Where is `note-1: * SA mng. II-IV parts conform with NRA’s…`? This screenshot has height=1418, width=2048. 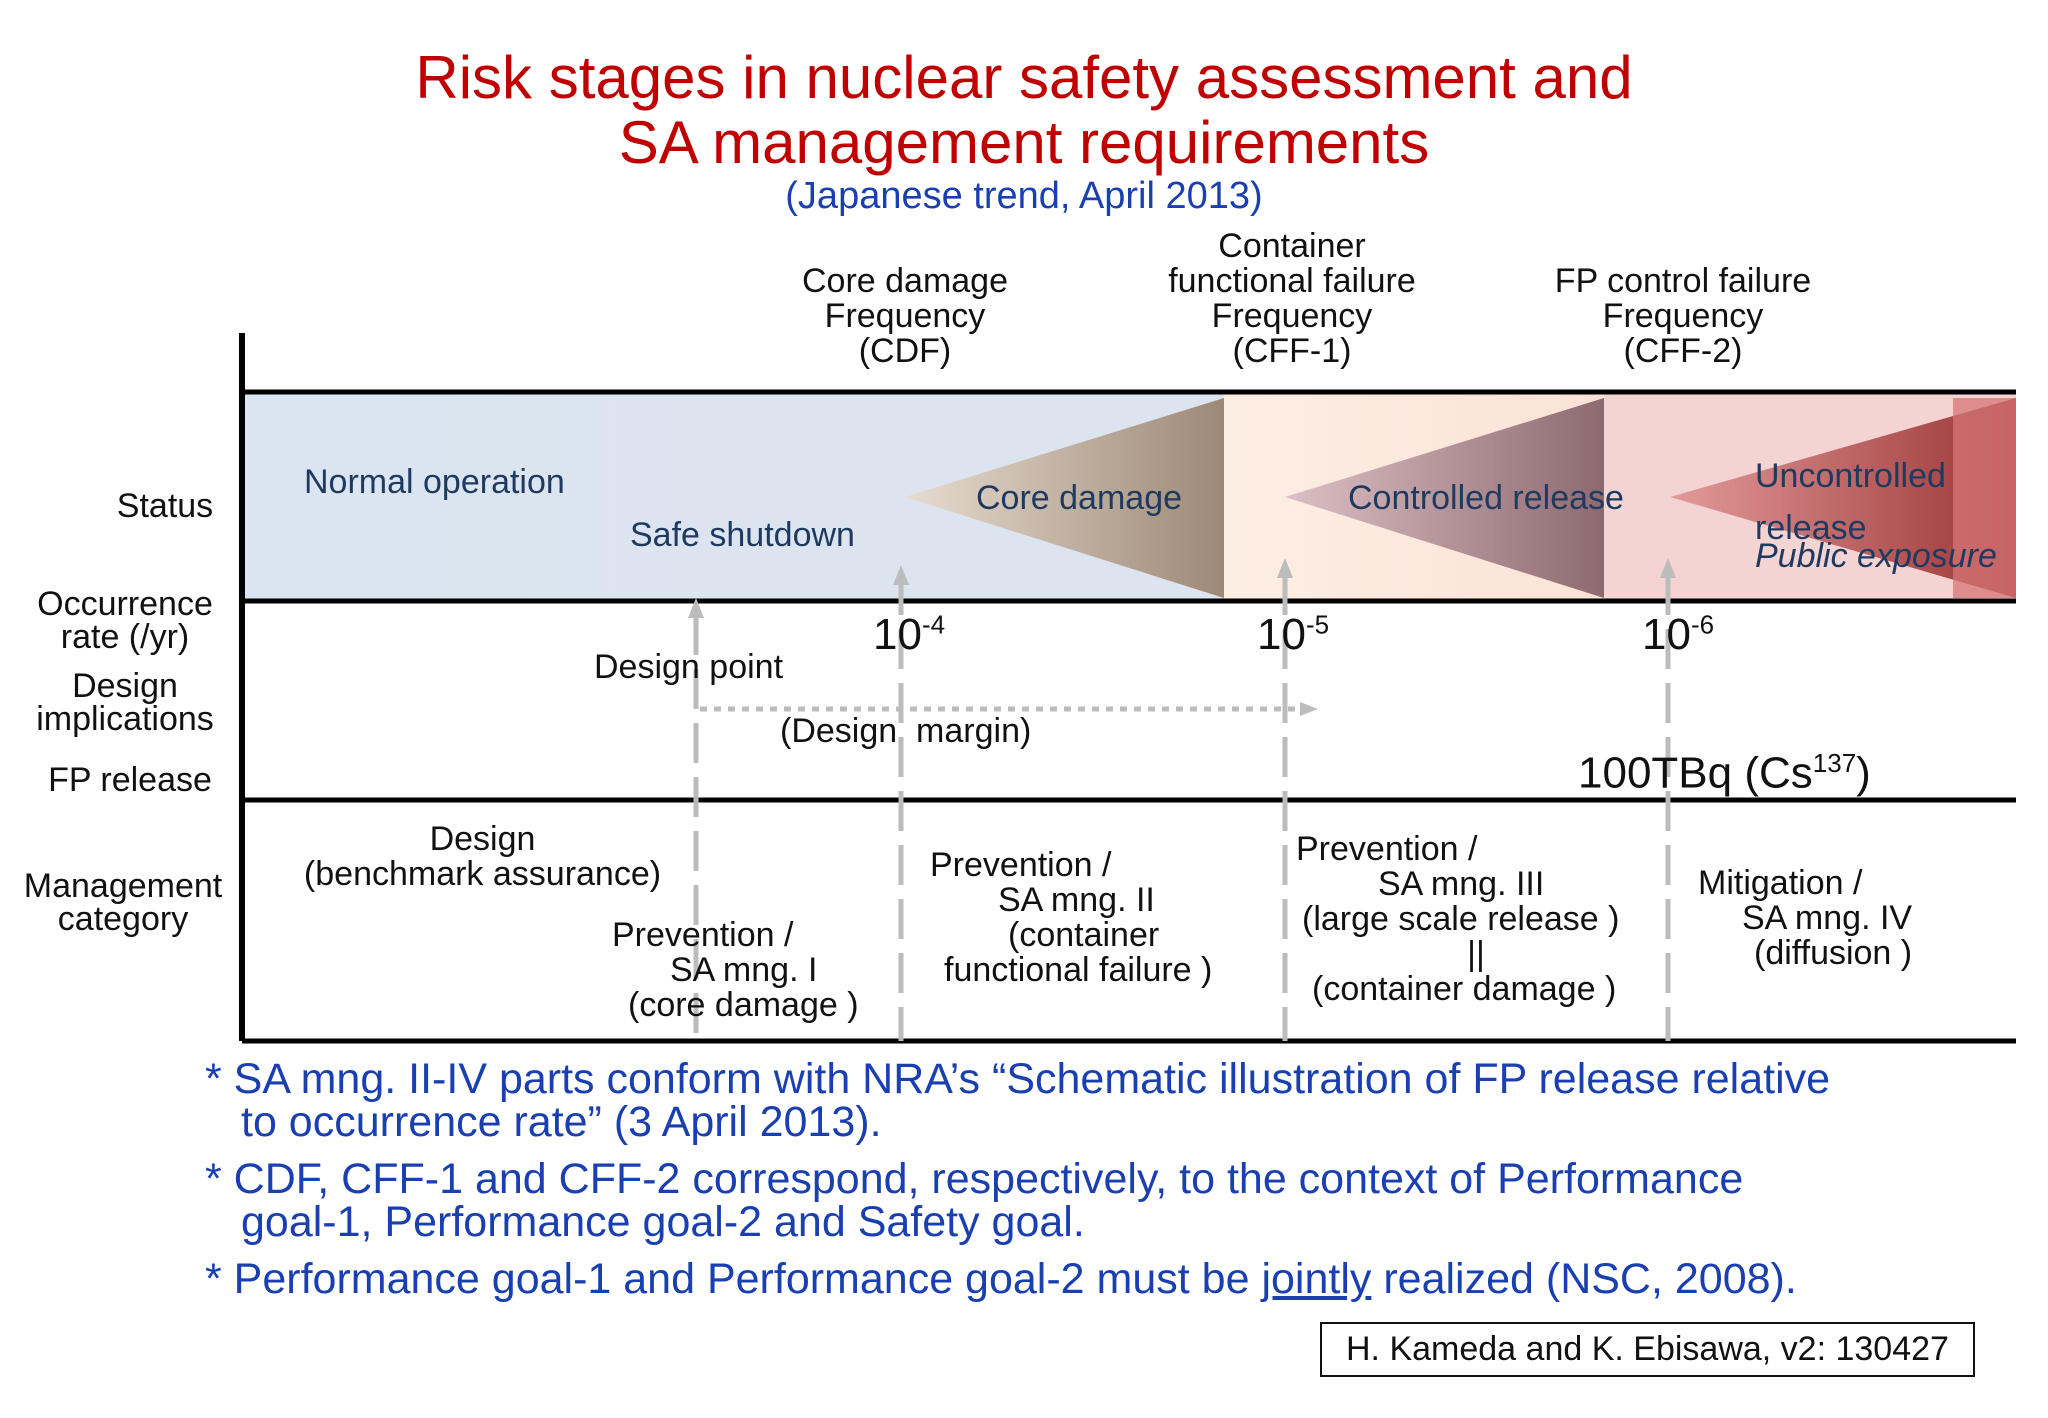
note-1: * SA mng. II-IV parts conform with NRA’s… is located at coordinates (1018, 1100).